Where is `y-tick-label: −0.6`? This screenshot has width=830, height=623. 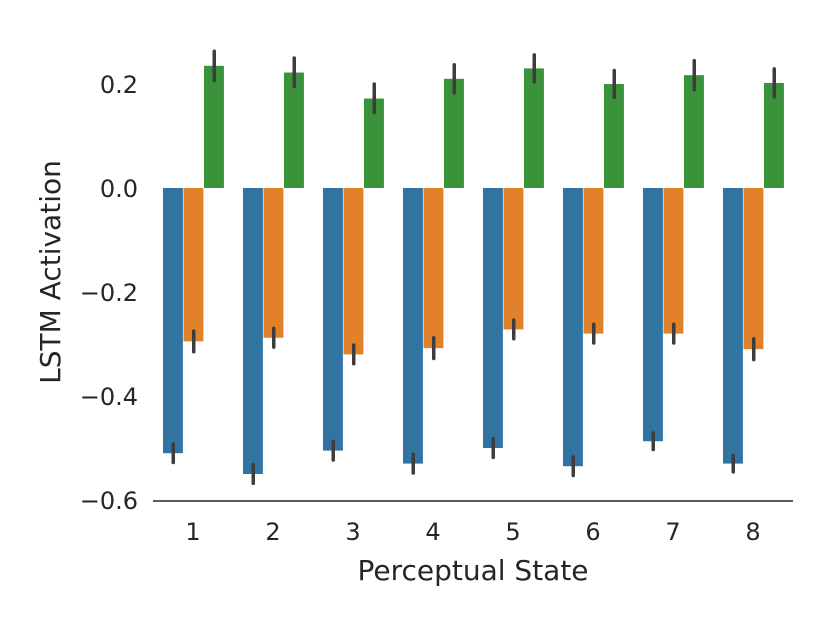
y-tick-label: −0.6 is located at coordinates (109, 501).